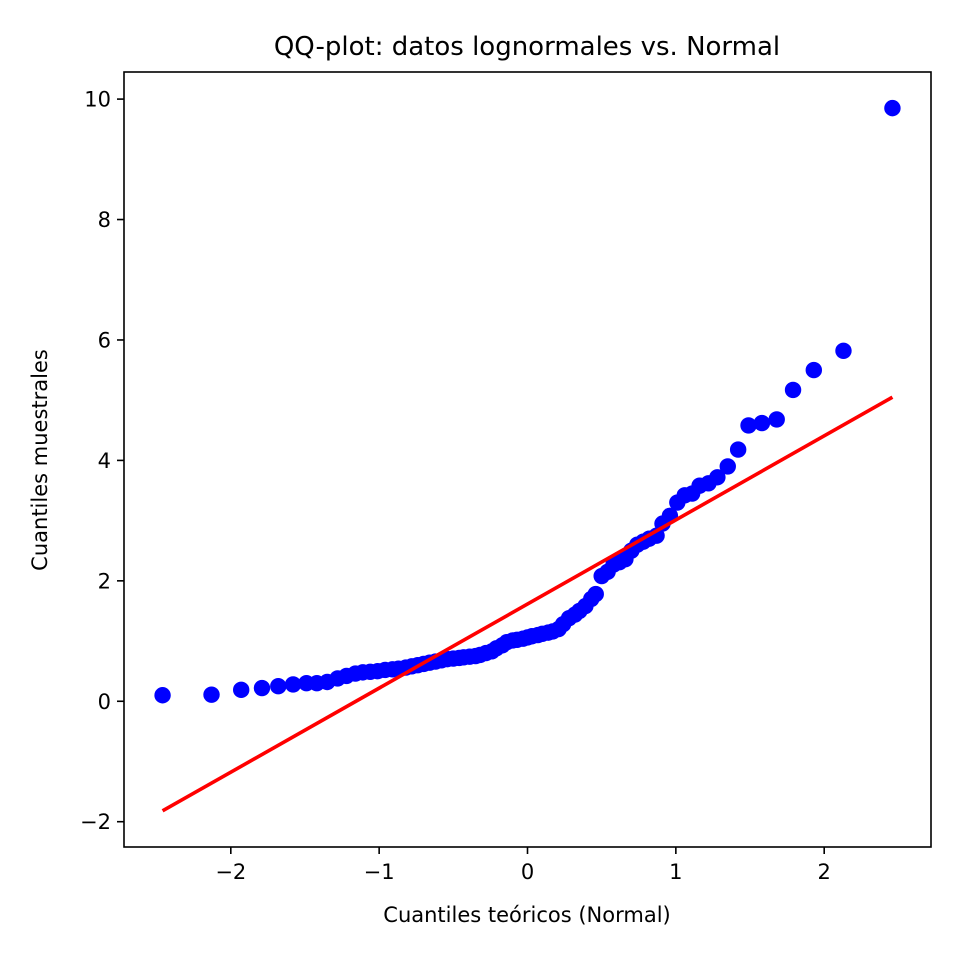 This screenshot has width=960, height=960. I want to click on x-axis-ticks: −2 −1 0 1 2, so click(523, 865).